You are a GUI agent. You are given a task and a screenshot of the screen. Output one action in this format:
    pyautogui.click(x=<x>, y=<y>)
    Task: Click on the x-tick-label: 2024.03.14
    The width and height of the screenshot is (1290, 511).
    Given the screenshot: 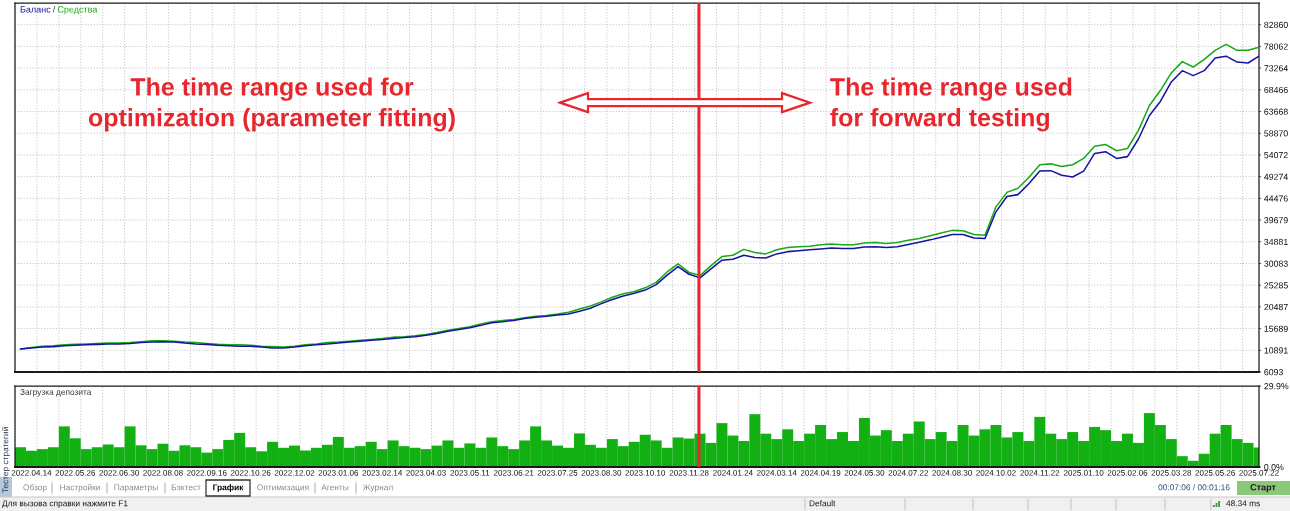 What is the action you would take?
    pyautogui.click(x=776, y=472)
    